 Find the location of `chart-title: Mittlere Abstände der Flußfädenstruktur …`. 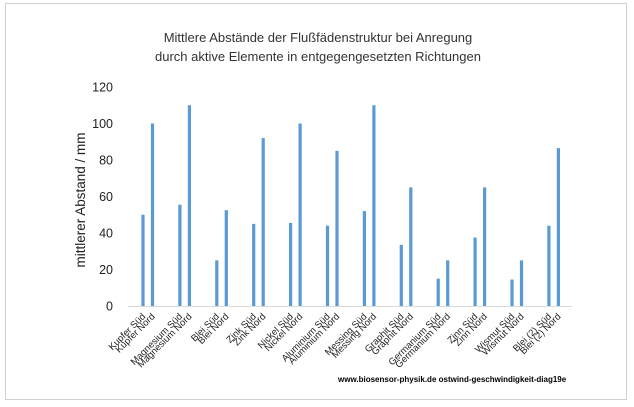

chart-title: Mittlere Abstände der Flußfädenstruktur … is located at coordinates (318, 47).